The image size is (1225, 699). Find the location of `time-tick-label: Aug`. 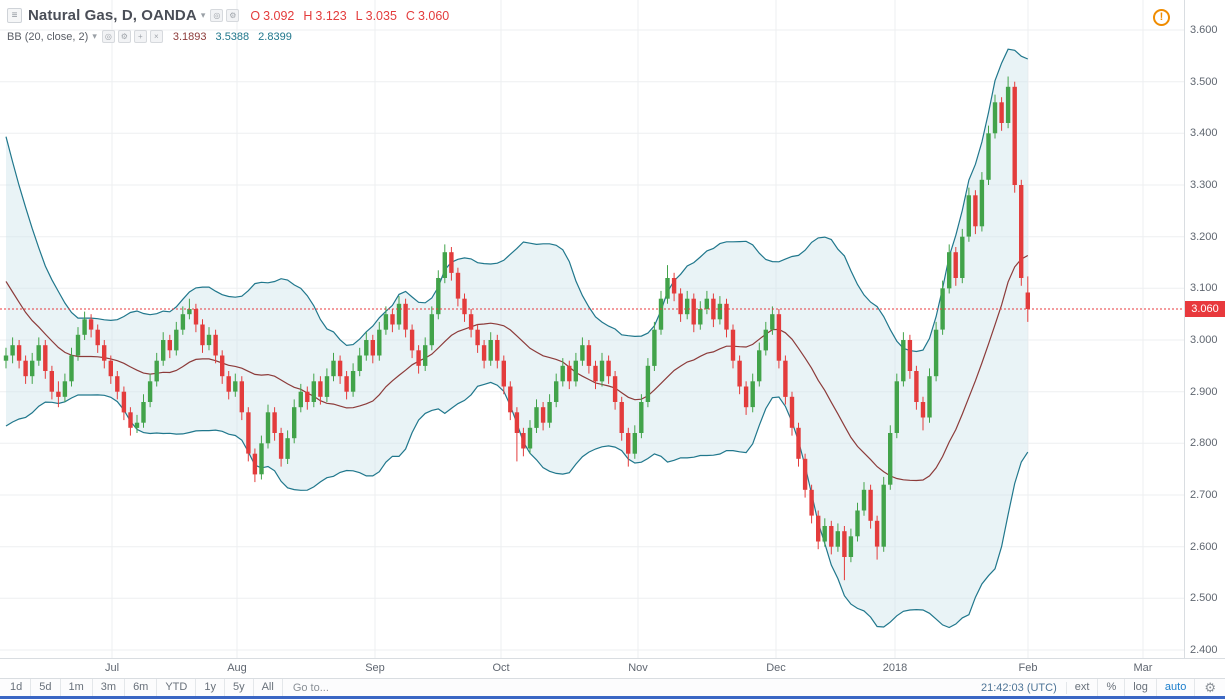

time-tick-label: Aug is located at coordinates (237, 668).